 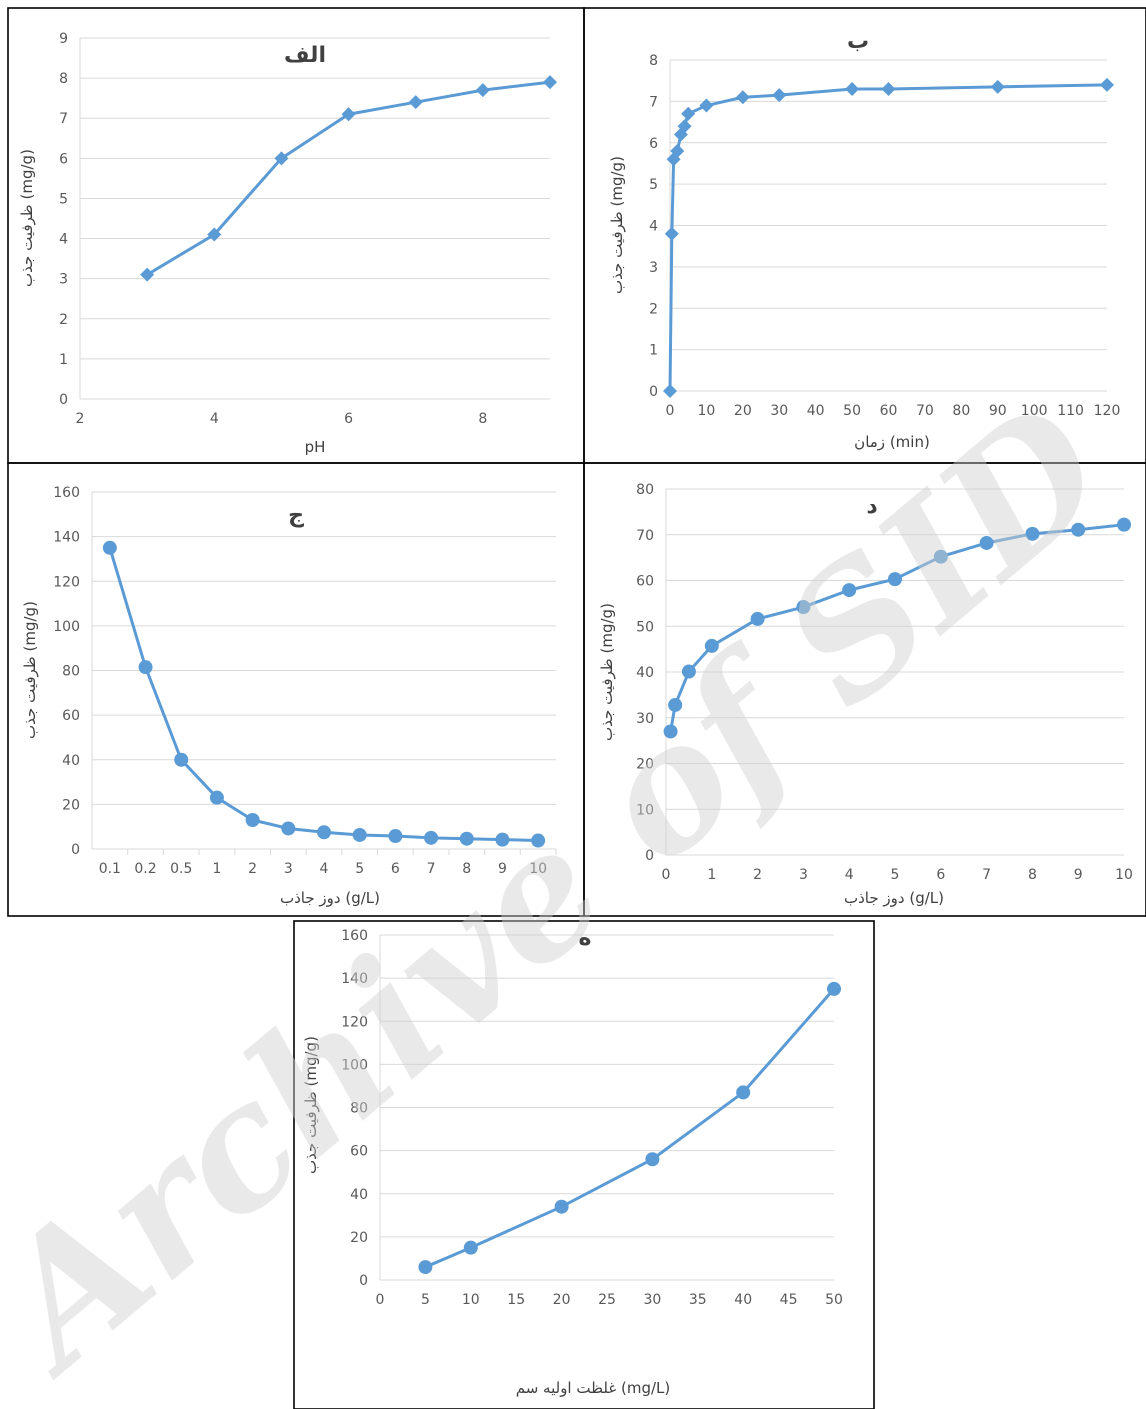 What do you see at coordinates (63, 280) in the screenshot?
I see `y-tick-label: 3` at bounding box center [63, 280].